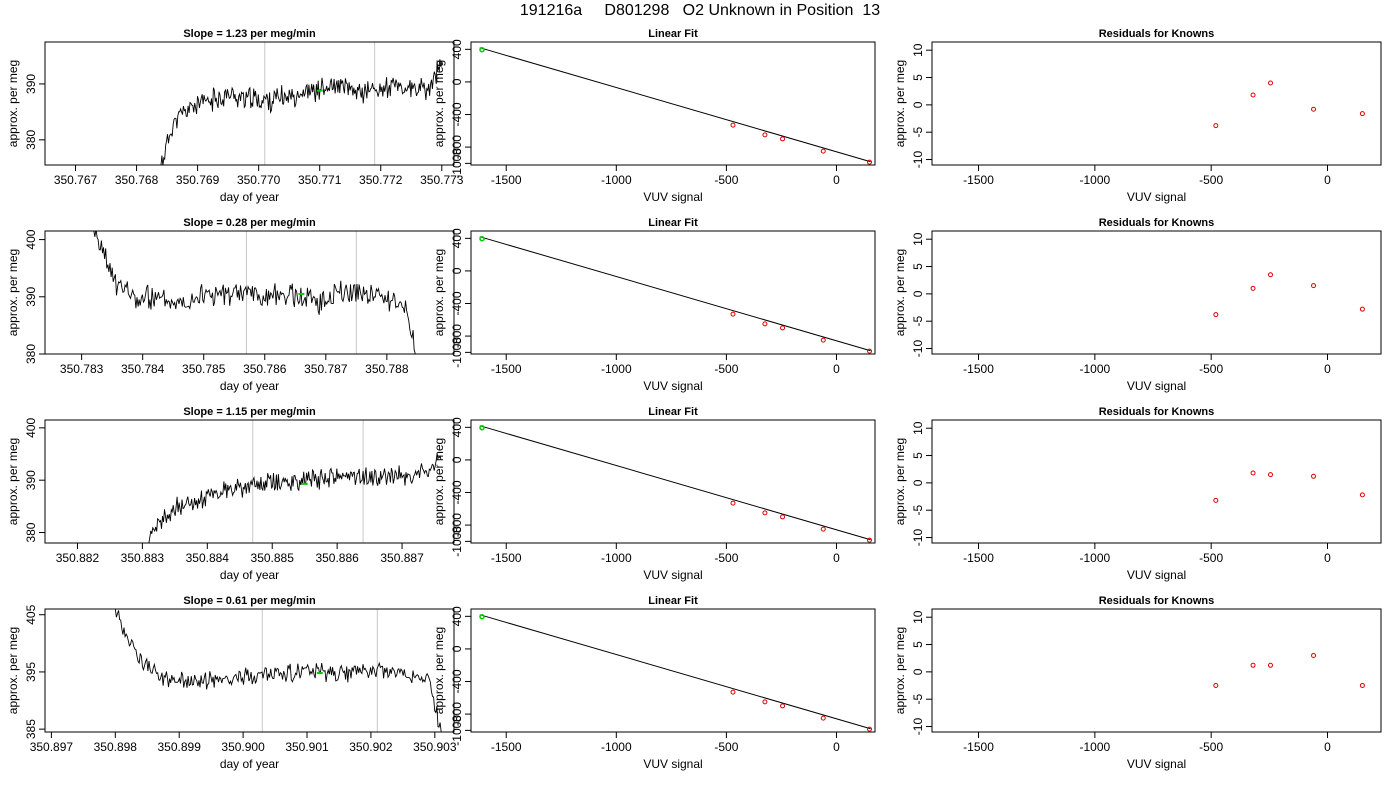 The height and width of the screenshot is (800, 1400). Describe the element at coordinates (78, 558) in the screenshot. I see `x-tick-label: 350.882` at that location.